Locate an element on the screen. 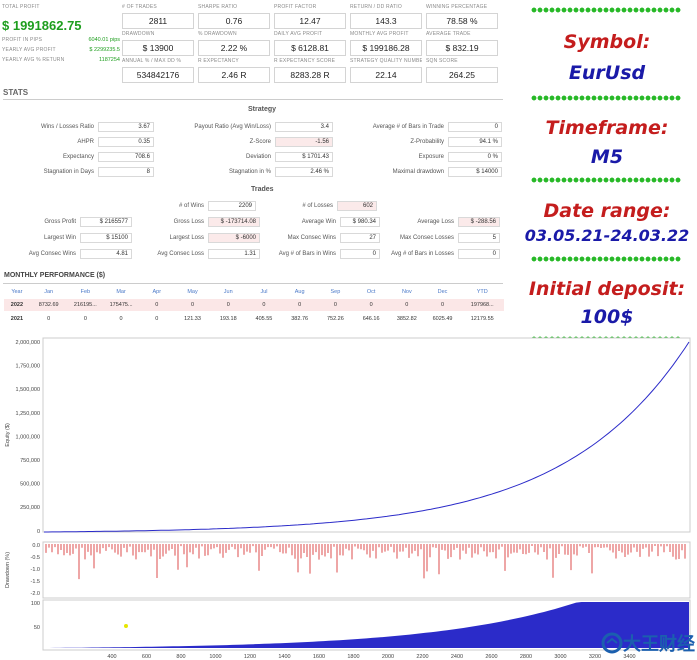 The height and width of the screenshot is (660, 697). stat-row: Average Win $ 980.34 is located at coordinates (321, 222).